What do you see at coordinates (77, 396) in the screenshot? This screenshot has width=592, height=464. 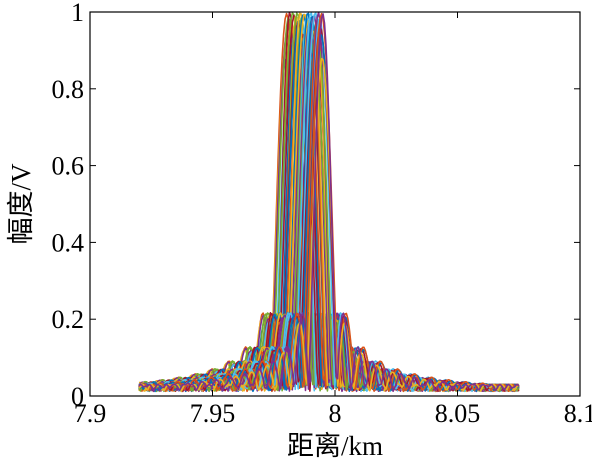 I see `y-tick-label: 0` at bounding box center [77, 396].